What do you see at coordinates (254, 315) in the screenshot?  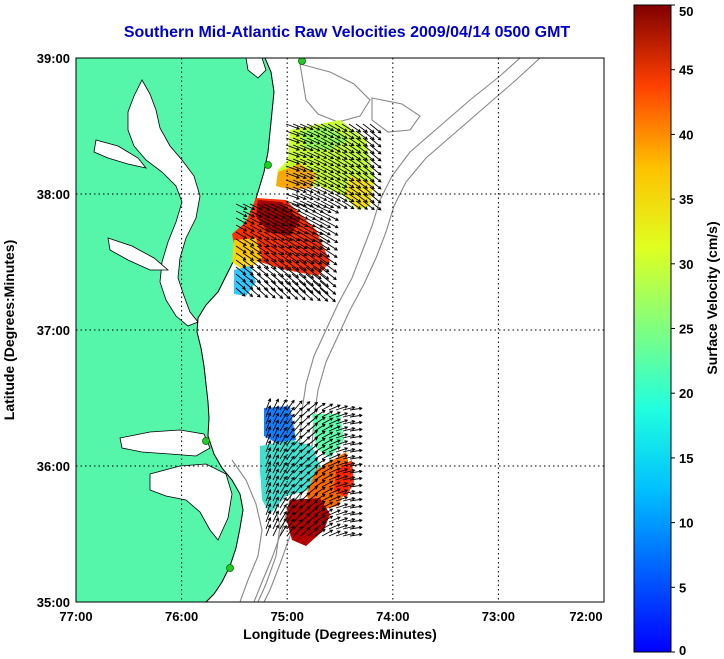 I see `radar-stations` at bounding box center [254, 315].